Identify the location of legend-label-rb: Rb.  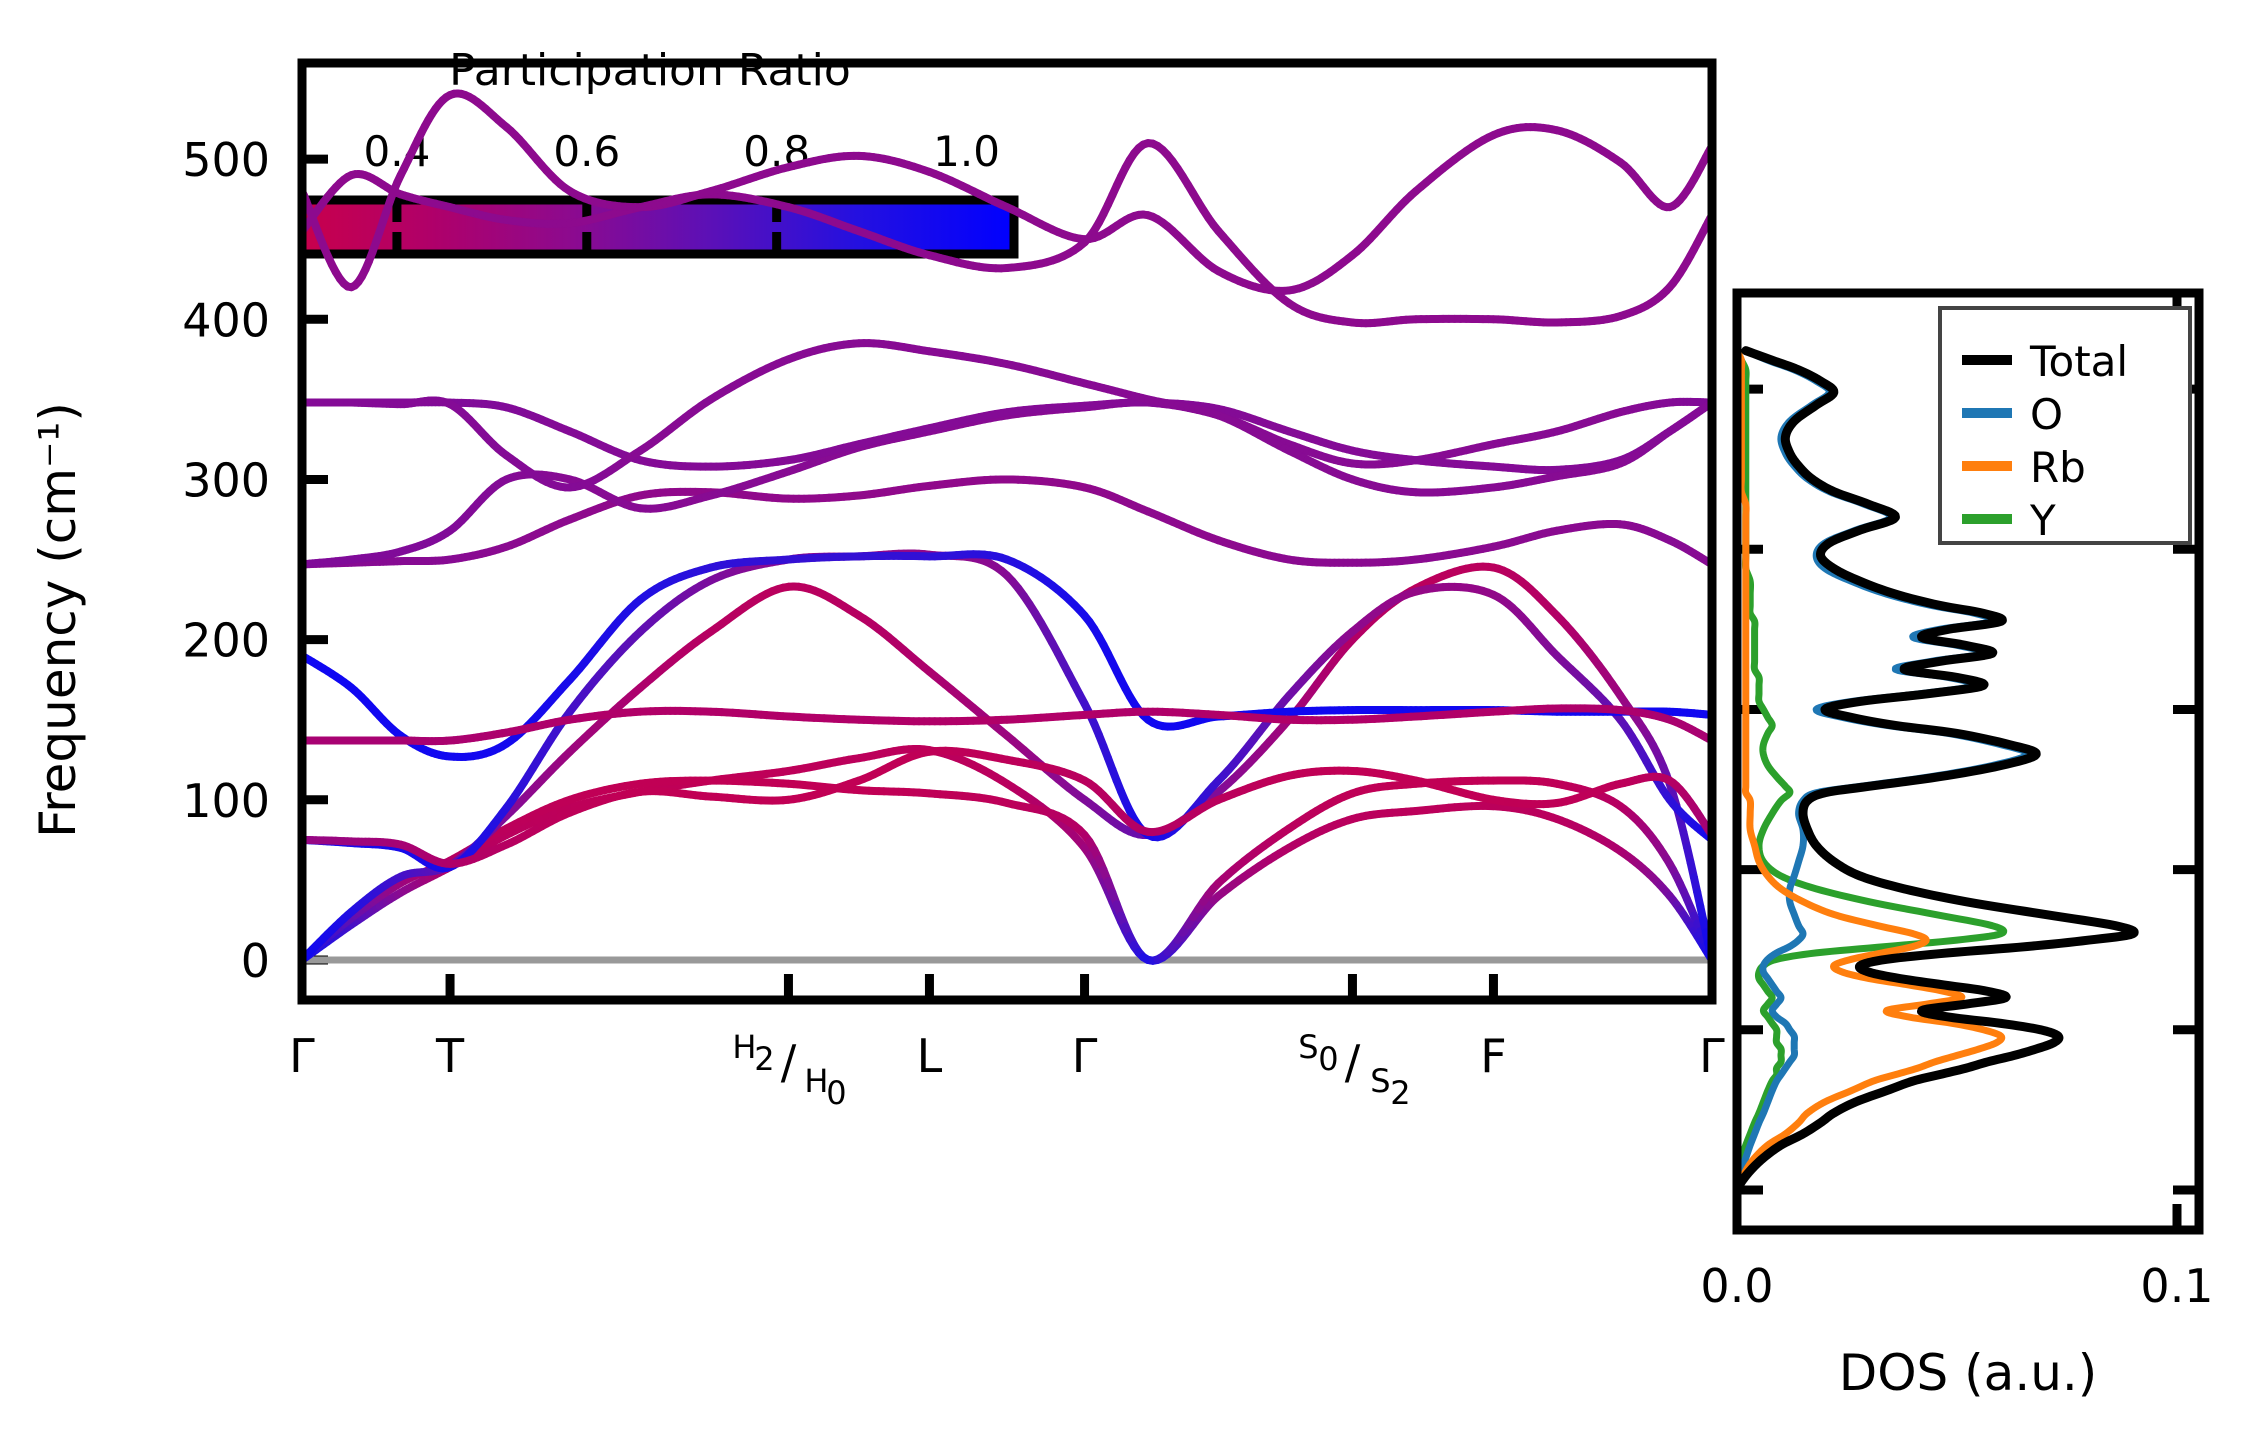
(2058, 467).